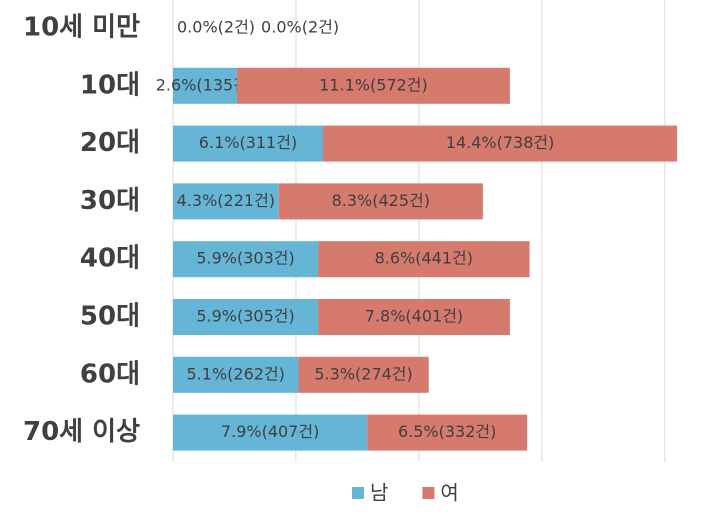 The image size is (720, 516). What do you see at coordinates (81, 28) in the screenshot?
I see `y-tick-label: 10세 미만` at bounding box center [81, 28].